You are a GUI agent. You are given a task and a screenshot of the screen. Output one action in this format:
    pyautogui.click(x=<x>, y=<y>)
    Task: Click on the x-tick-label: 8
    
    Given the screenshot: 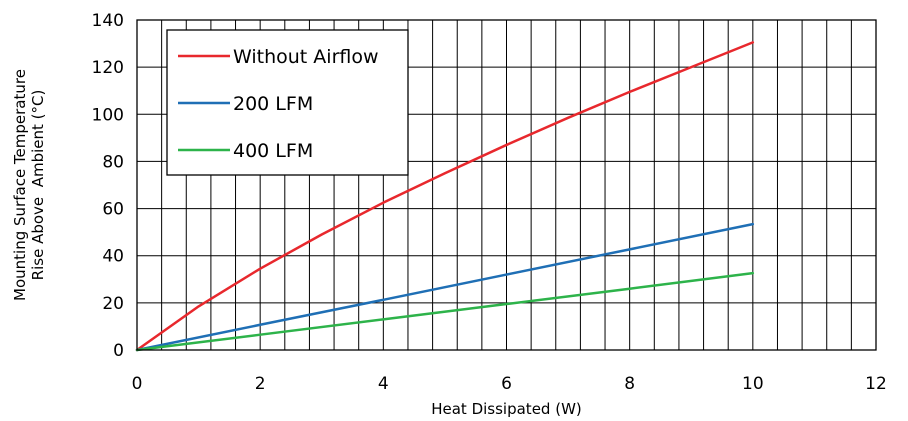 What is the action you would take?
    pyautogui.click(x=629, y=384)
    